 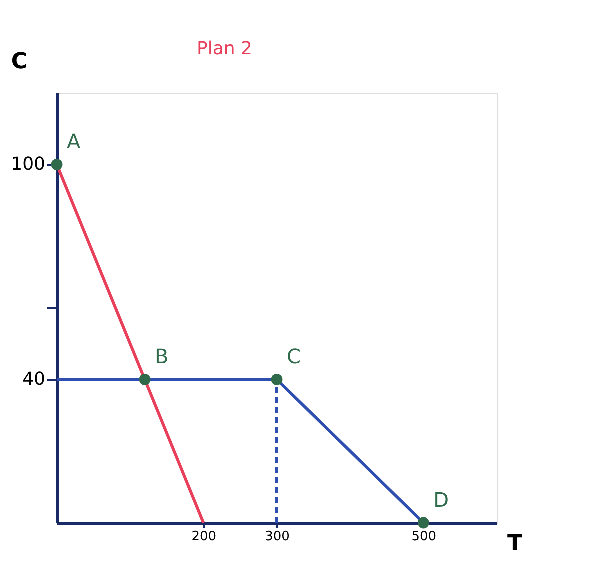 What do you see at coordinates (19, 62) in the screenshot?
I see `y-axis-title: C` at bounding box center [19, 62].